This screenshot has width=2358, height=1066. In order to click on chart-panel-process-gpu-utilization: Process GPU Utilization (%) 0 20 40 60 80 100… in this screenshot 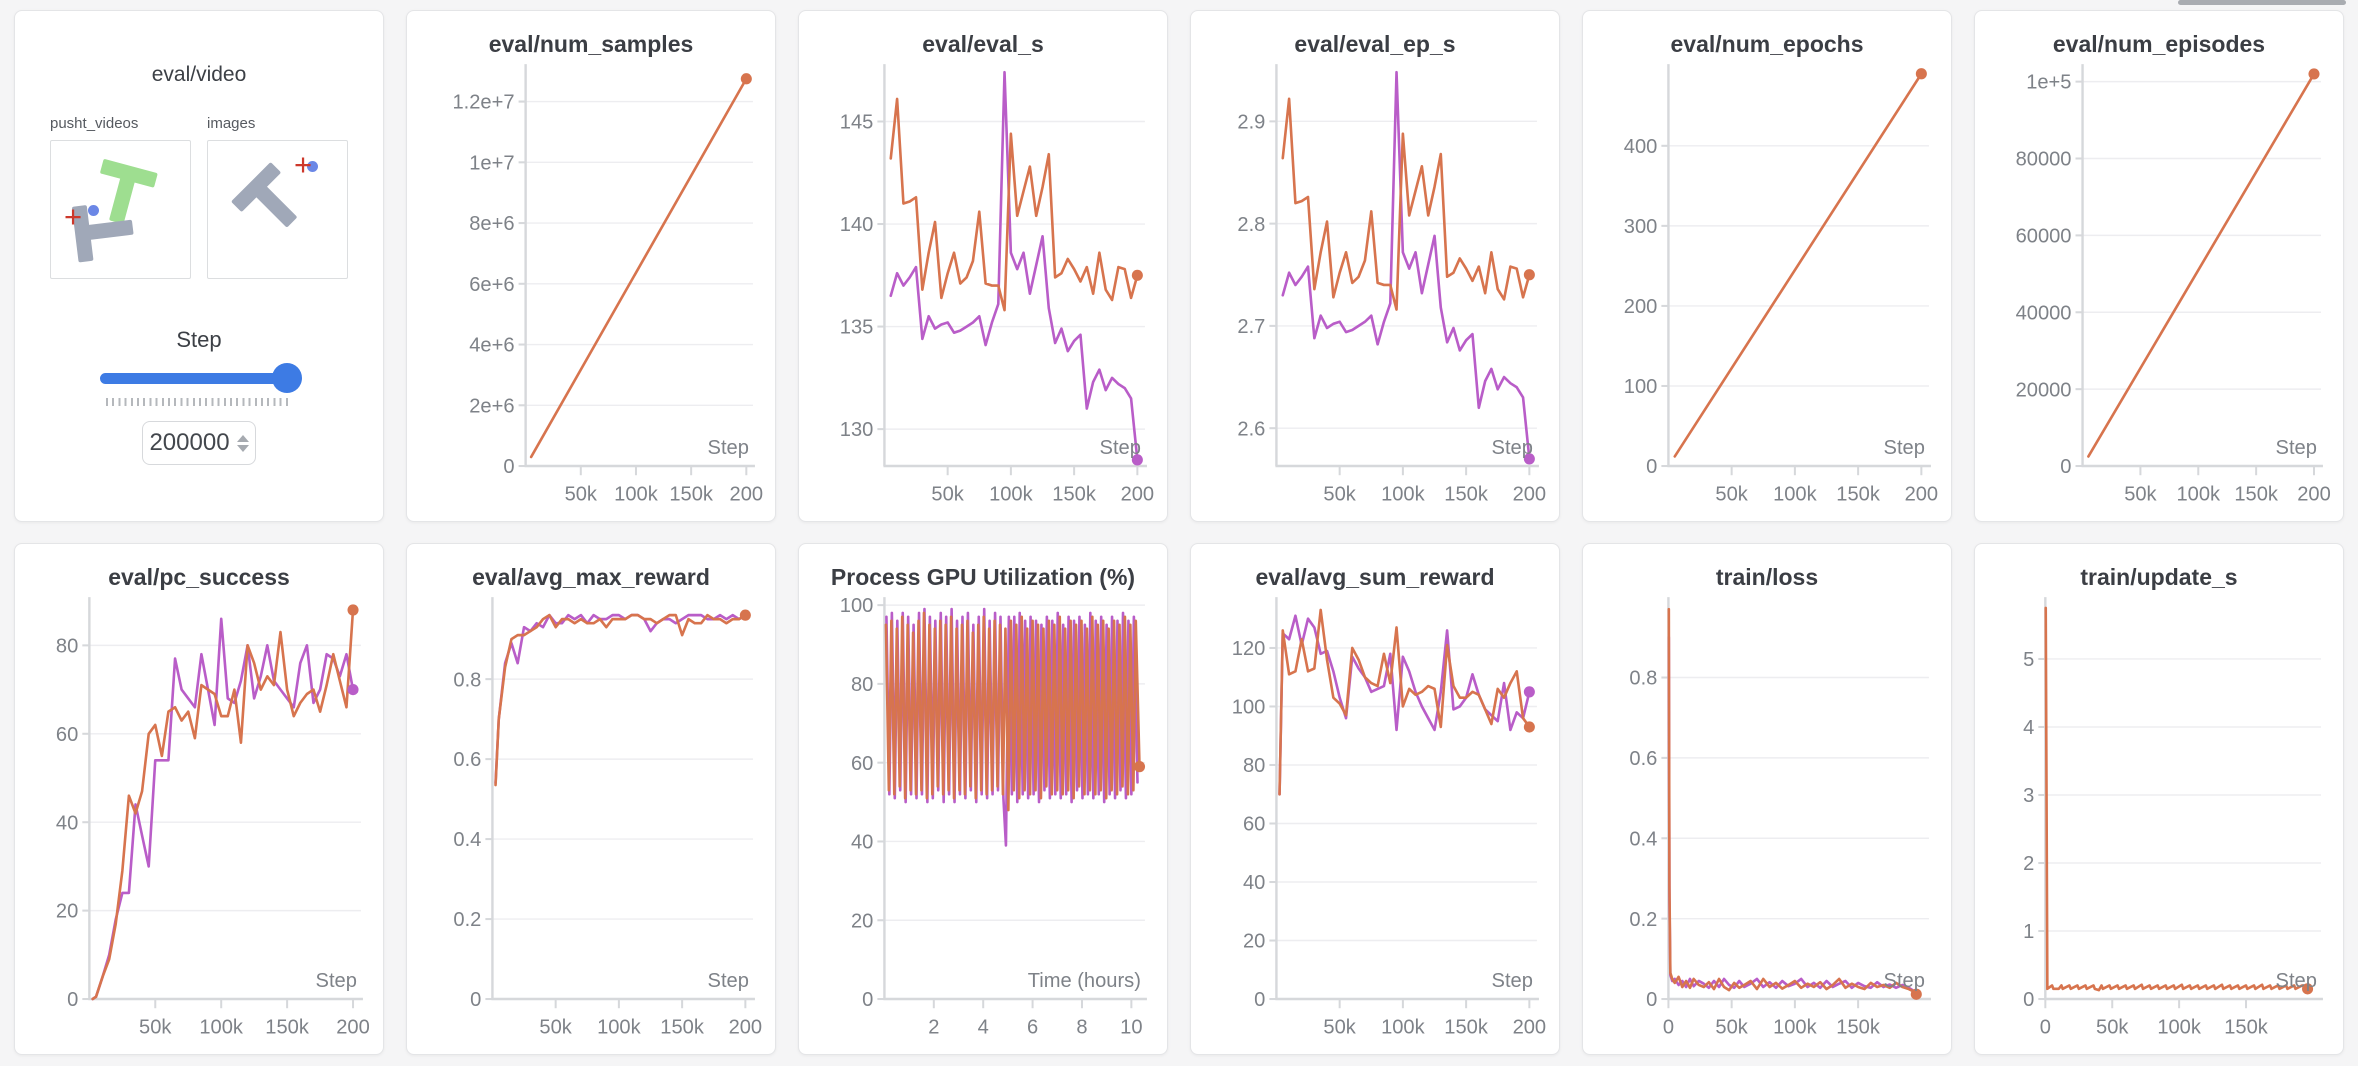, I will do `click(983, 799)`.